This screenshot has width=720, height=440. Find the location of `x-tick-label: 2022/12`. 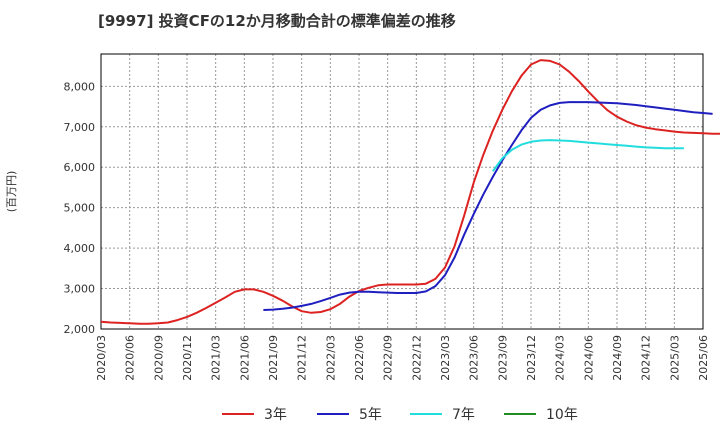

x-tick-label: 2022/12 is located at coordinates (416, 358).